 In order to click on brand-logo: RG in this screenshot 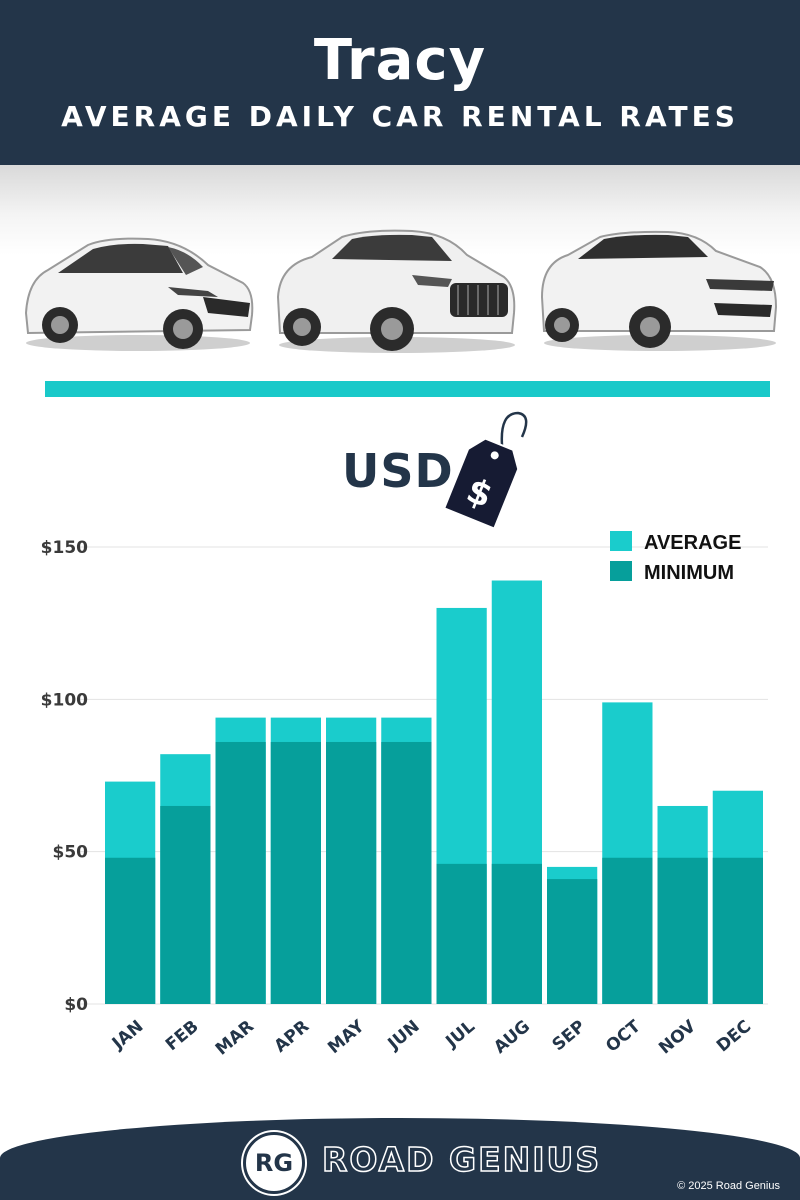, I will do `click(274, 1163)`.